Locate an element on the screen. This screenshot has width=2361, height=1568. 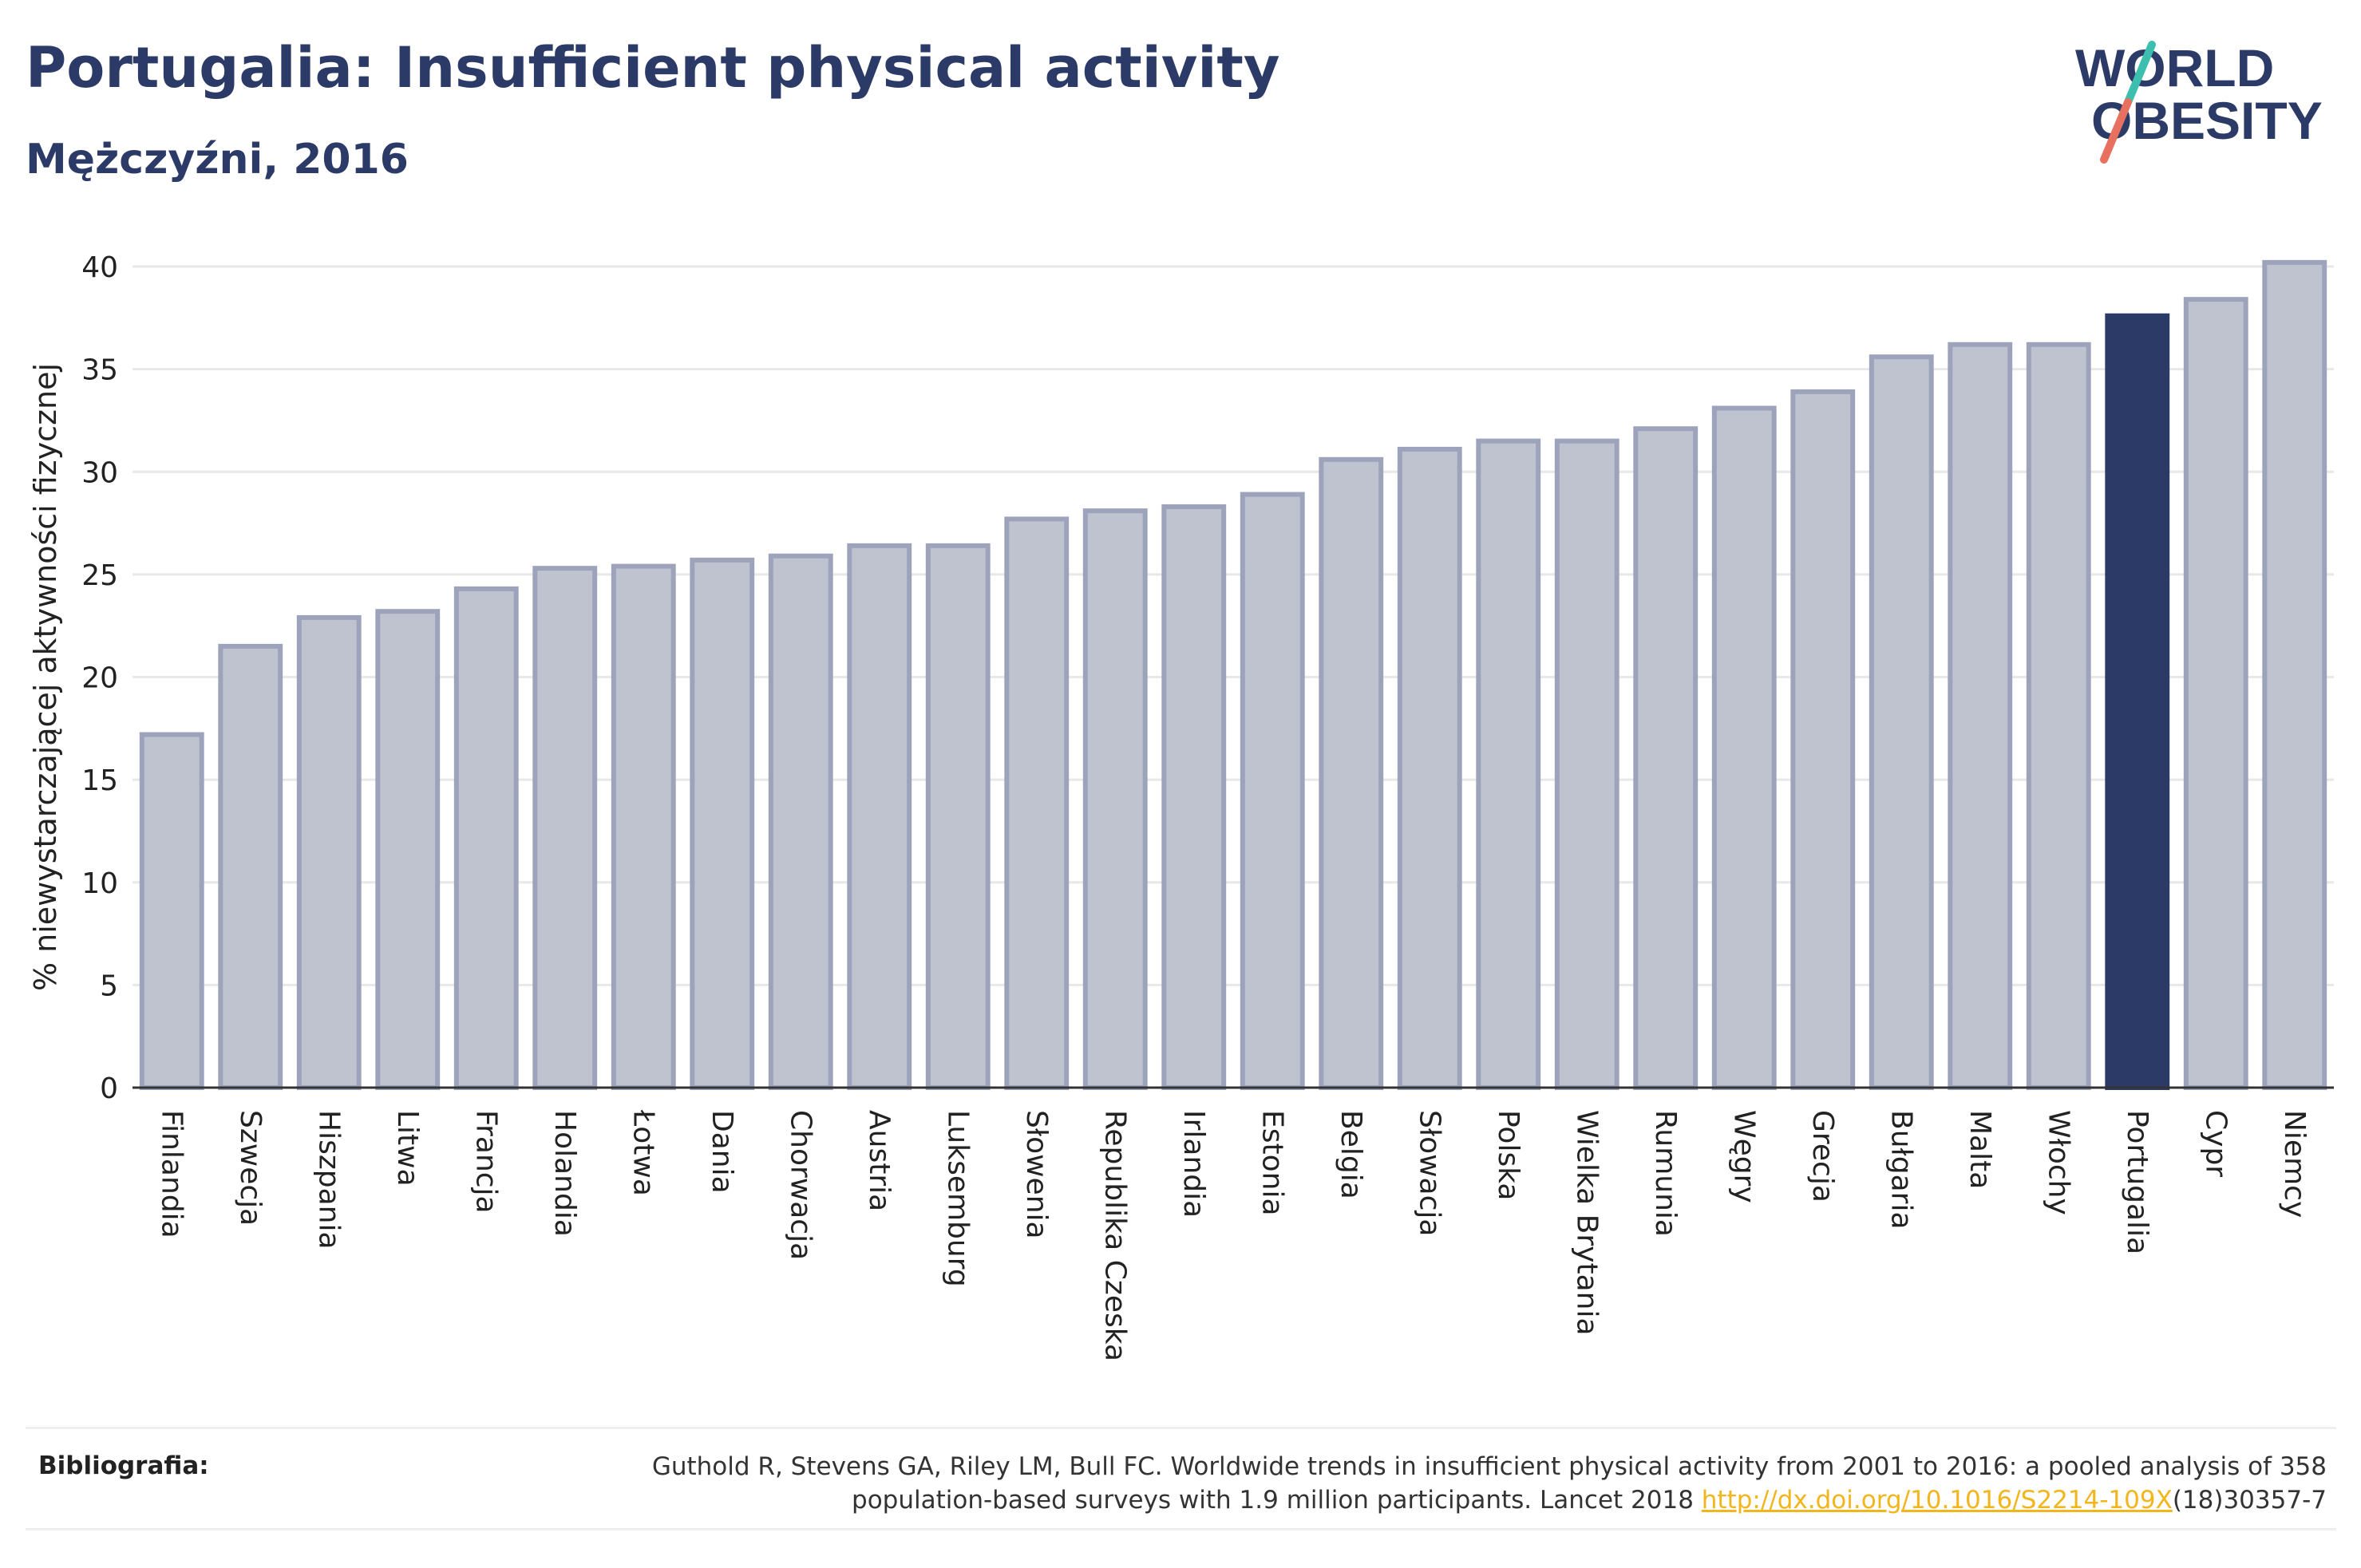
x-tick-label: Węgry is located at coordinates (1743, 1156).